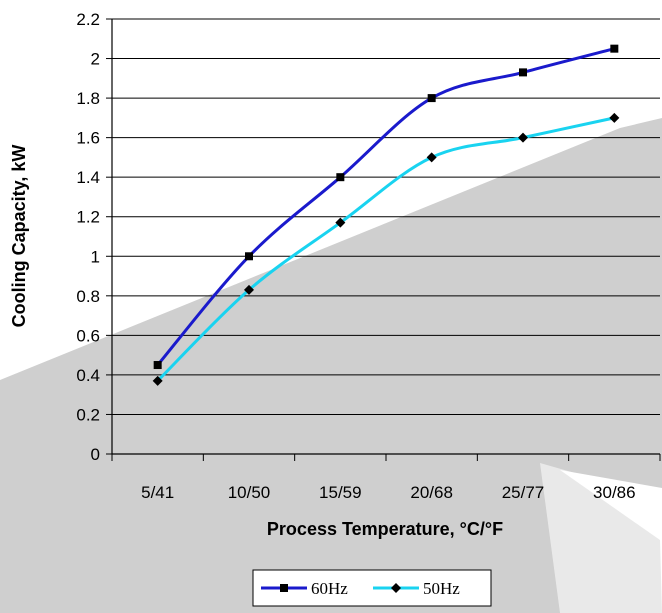 The image size is (662, 613). Describe the element at coordinates (88, 375) in the screenshot. I see `y-tick-label: 0.4` at that location.